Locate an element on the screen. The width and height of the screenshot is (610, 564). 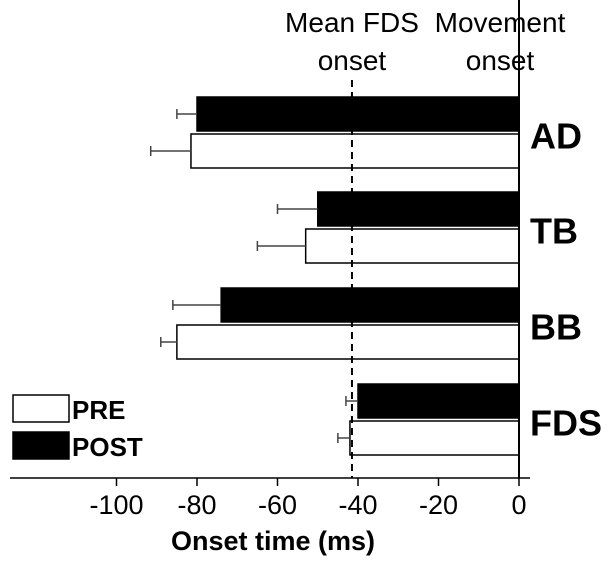
bar-post-ad is located at coordinates (358, 114).